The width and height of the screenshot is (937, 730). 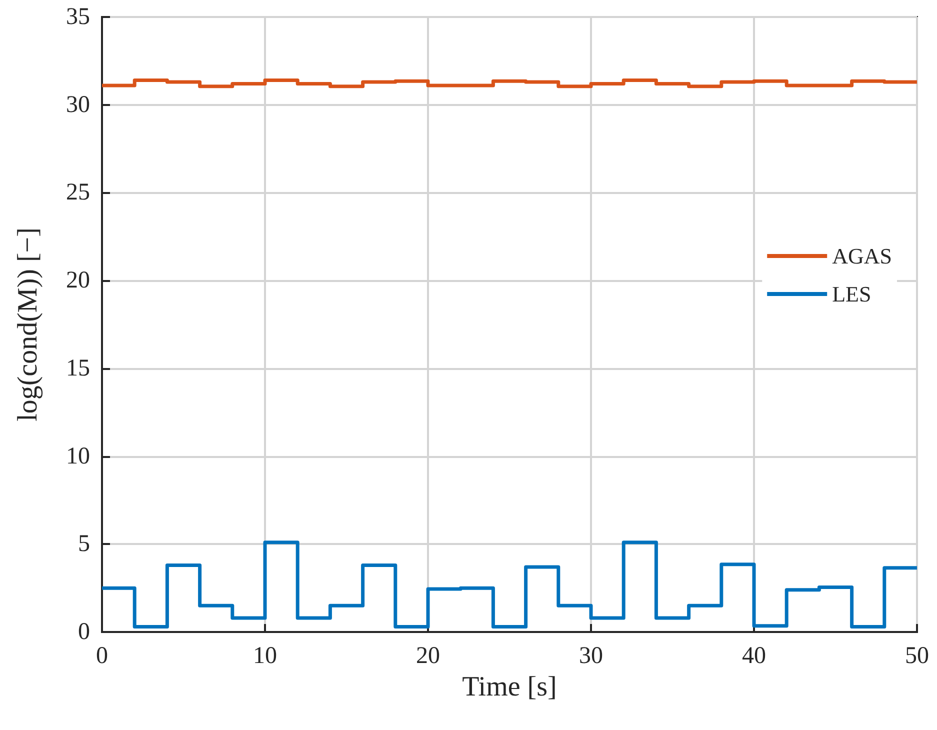 What do you see at coordinates (84, 544) in the screenshot?
I see `y-tick-label: 5` at bounding box center [84, 544].